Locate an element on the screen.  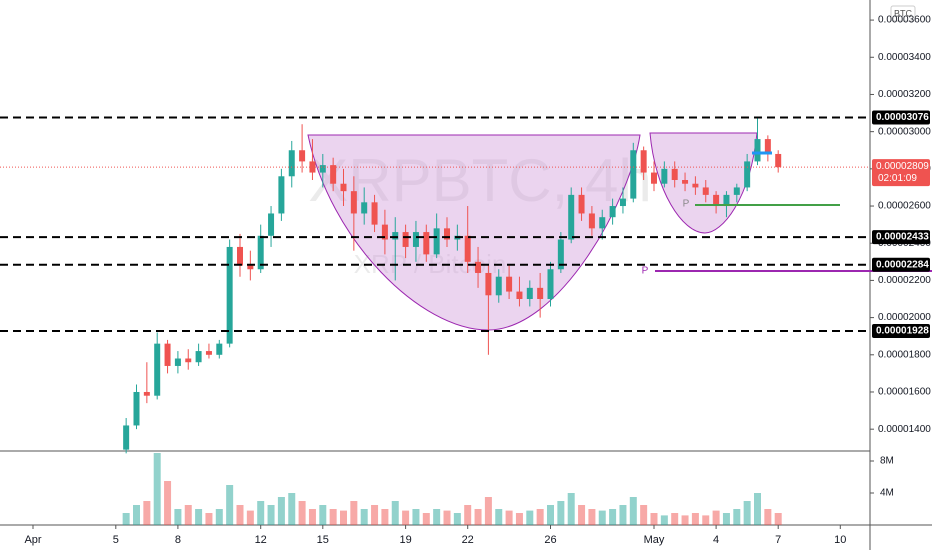
last-price-label: 0.00002809 is located at coordinates (902, 166).